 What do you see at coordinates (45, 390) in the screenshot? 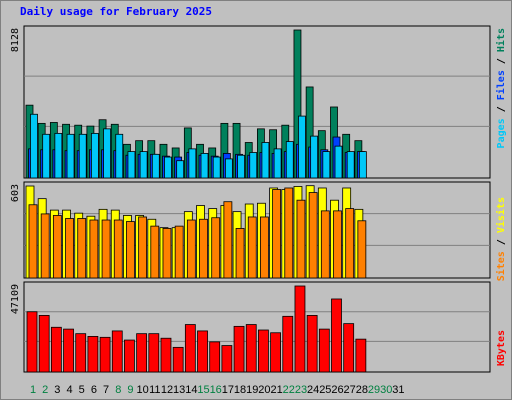
I see `x-tick-label-2: 2` at bounding box center [45, 390].